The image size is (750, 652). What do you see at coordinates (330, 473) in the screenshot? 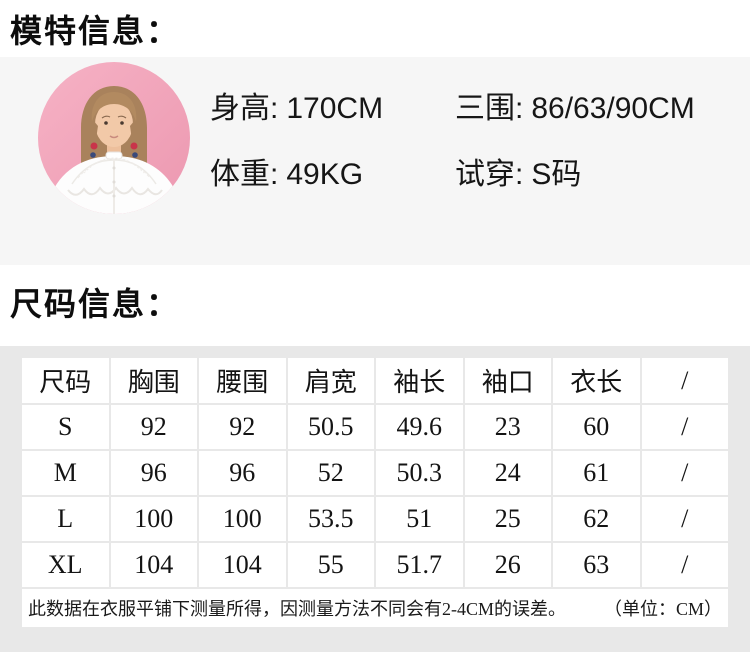
I see `cell: 52` at bounding box center [330, 473].